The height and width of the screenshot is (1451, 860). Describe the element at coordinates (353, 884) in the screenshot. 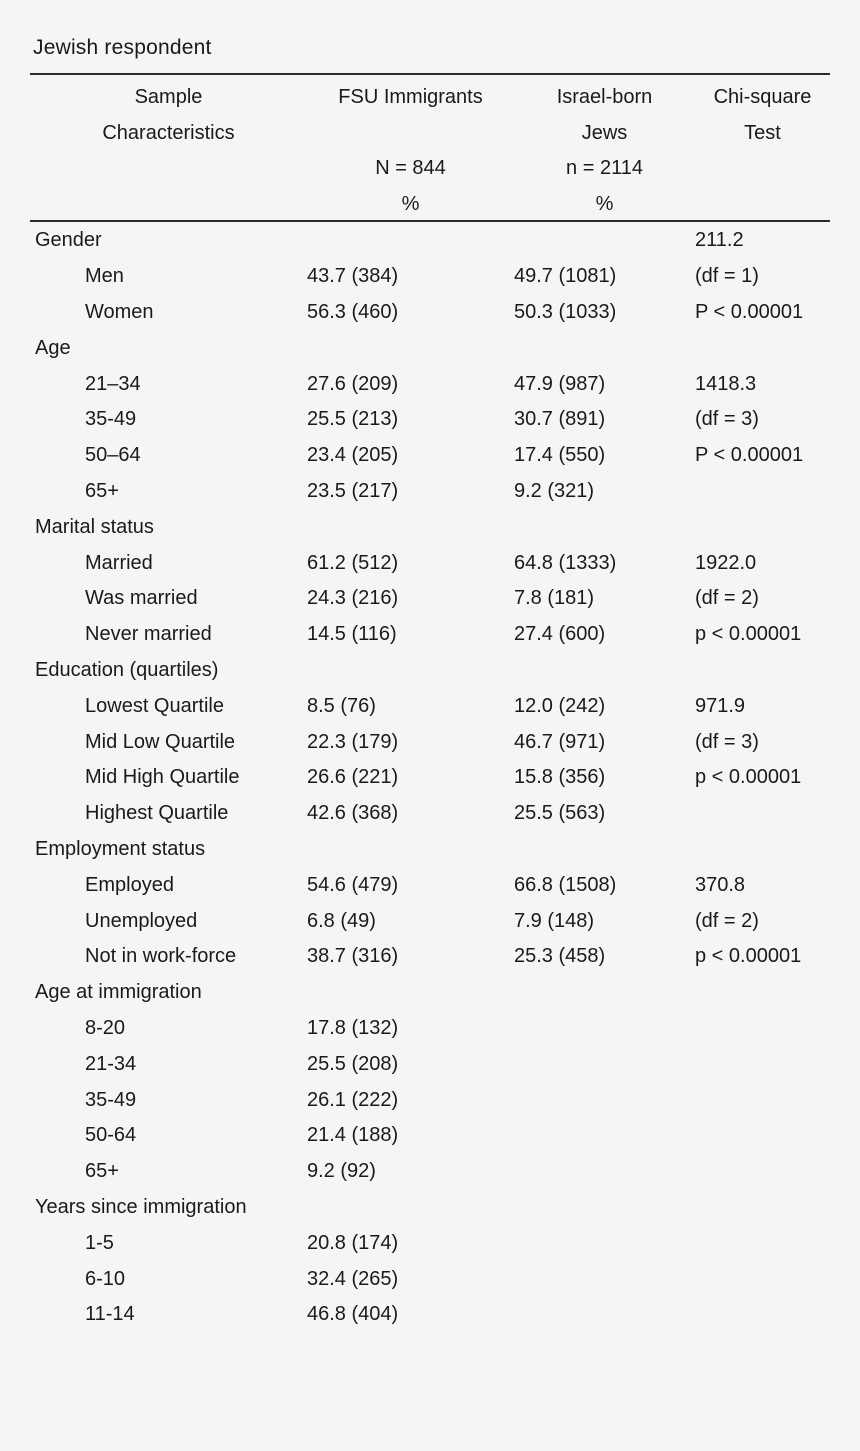

I see `fsu-value: 54.6 (479)` at that location.